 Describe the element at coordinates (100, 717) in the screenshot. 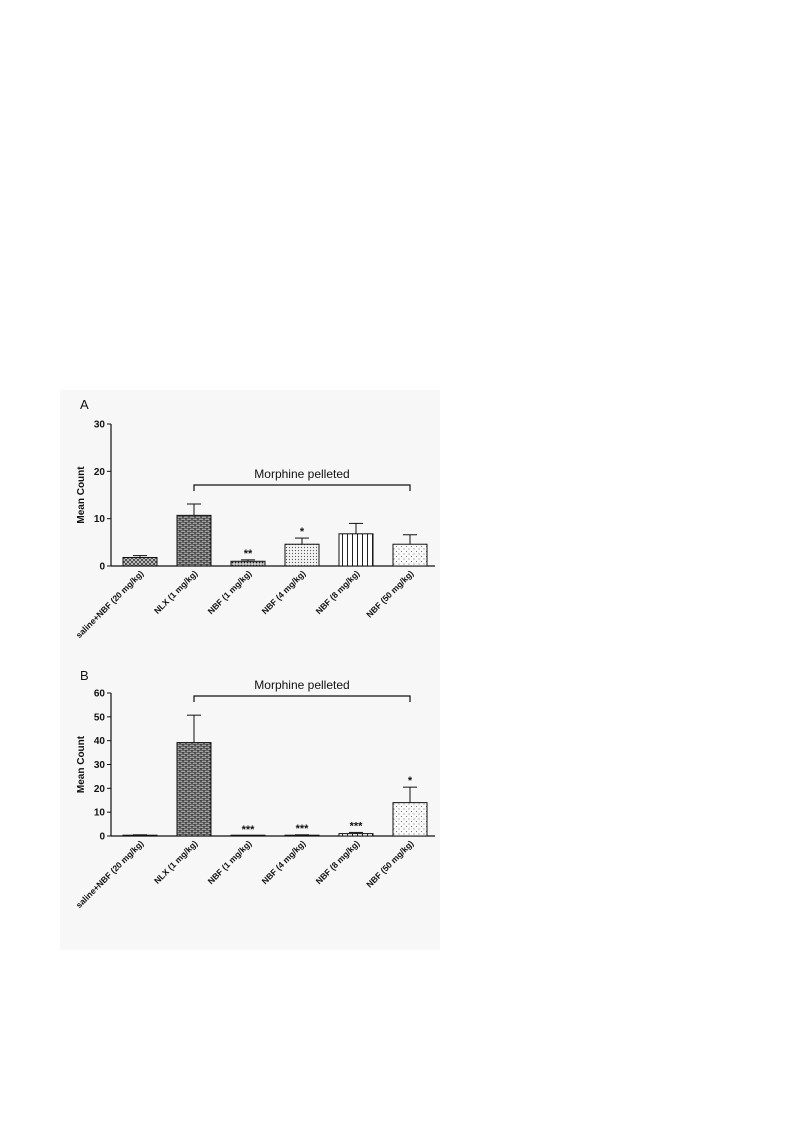

I see `y-tick-label: 50` at that location.